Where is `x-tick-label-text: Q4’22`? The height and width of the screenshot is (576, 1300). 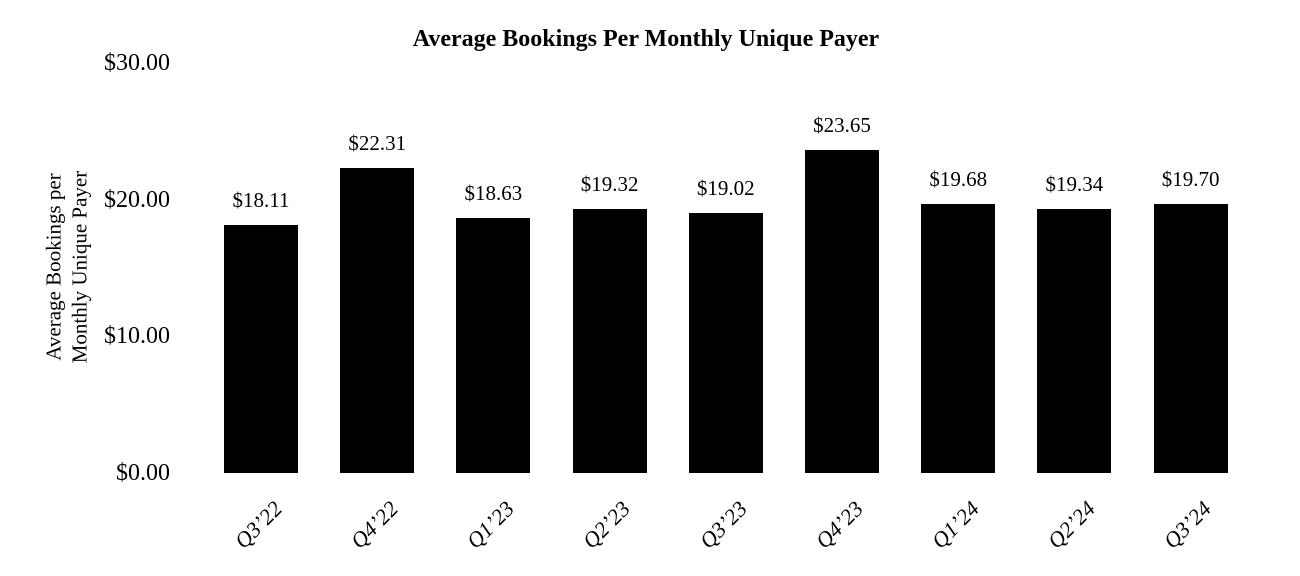 x-tick-label-text: Q4’22 is located at coordinates (374, 525).